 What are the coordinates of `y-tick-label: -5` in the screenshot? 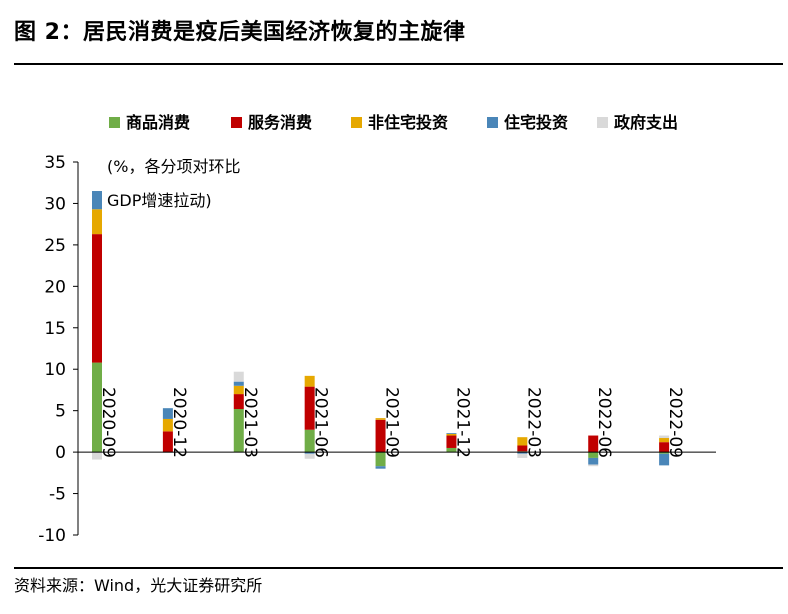 It's located at (57, 495).